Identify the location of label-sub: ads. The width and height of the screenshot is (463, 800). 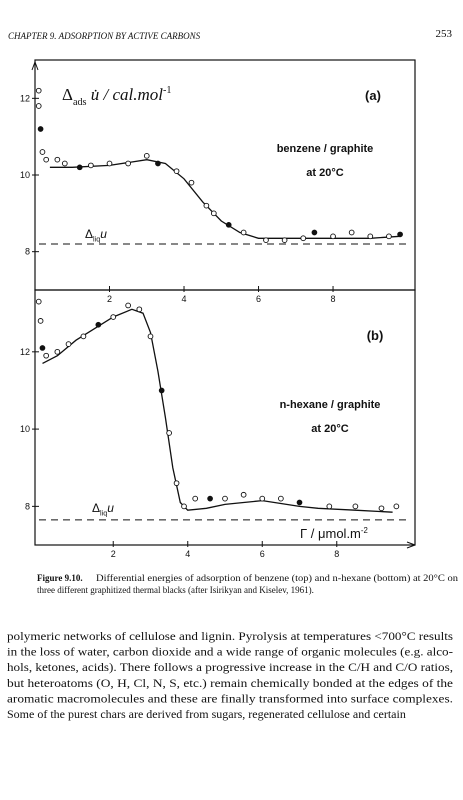
(80, 102).